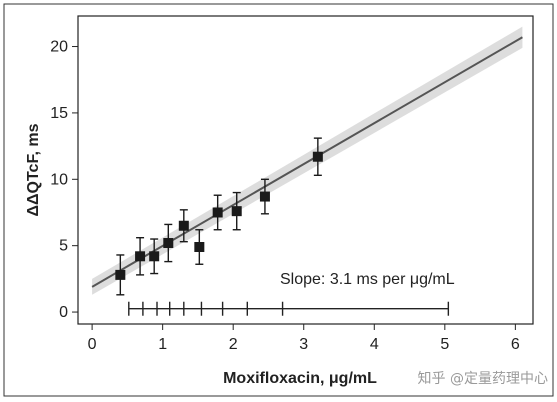 The image size is (557, 402). What do you see at coordinates (367, 279) in the screenshot?
I see `slope-annotation: Slope: 3.1 ms per μg/mL` at bounding box center [367, 279].